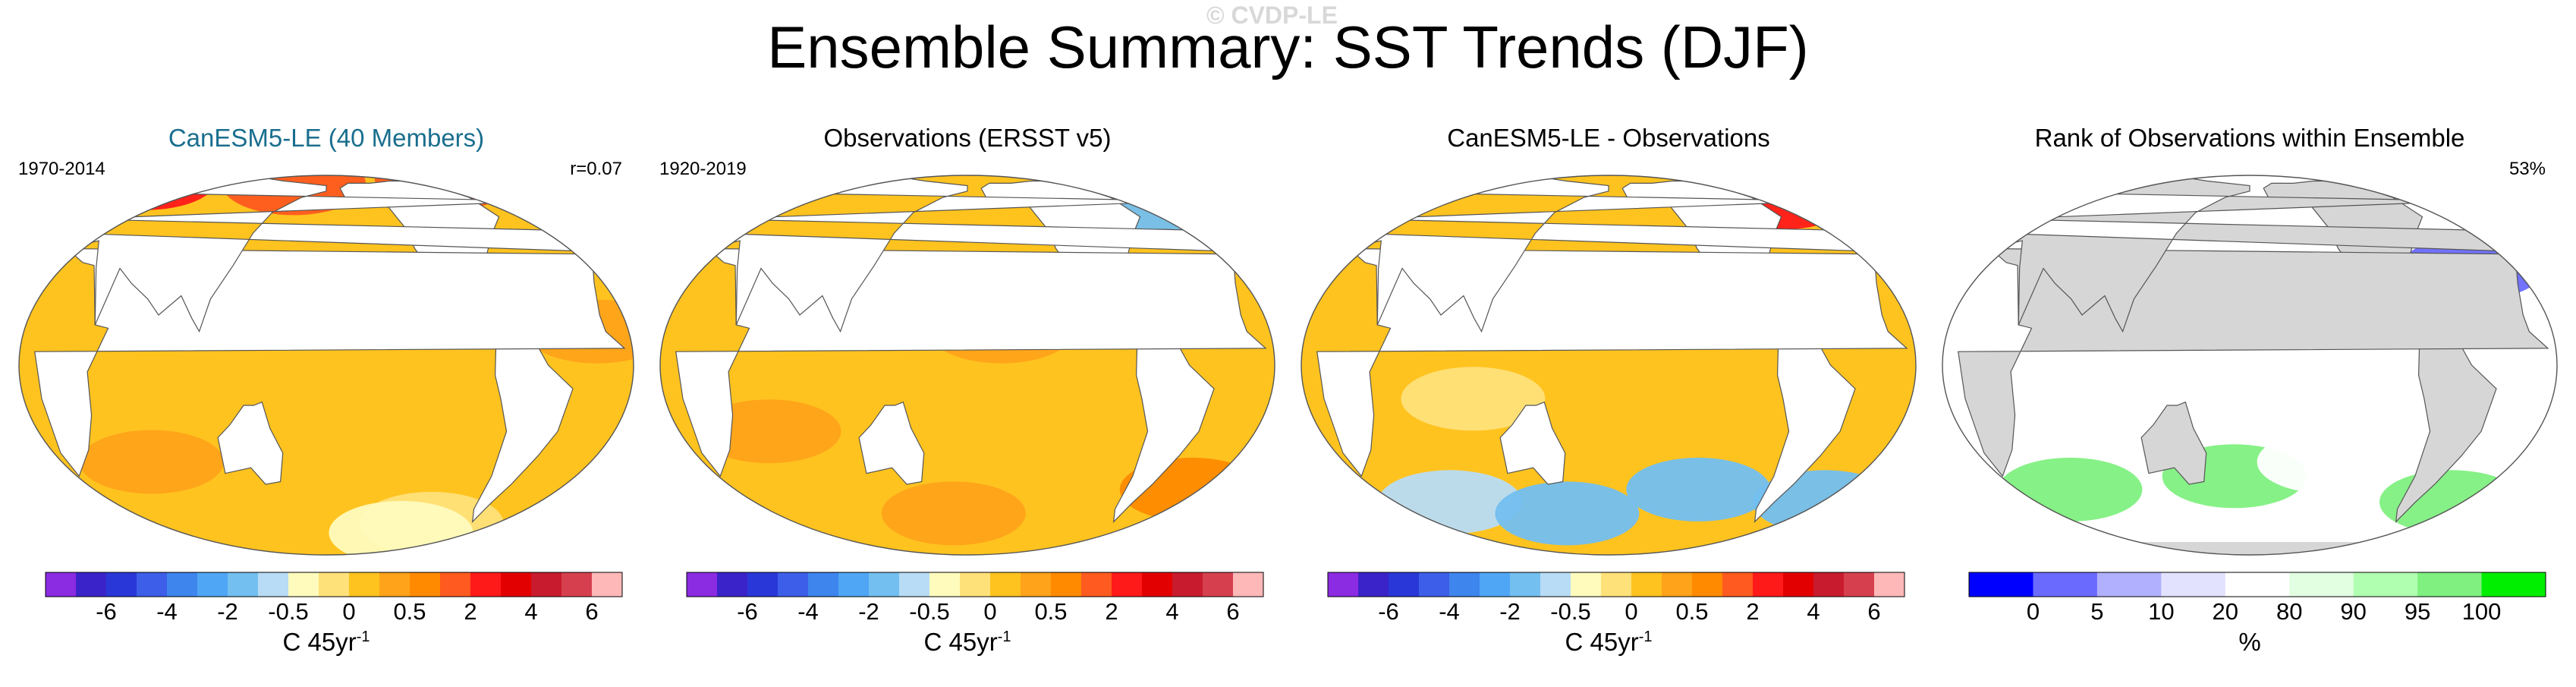 This screenshot has height=687, width=2576. I want to click on correlation-label: r=0.07, so click(596, 169).